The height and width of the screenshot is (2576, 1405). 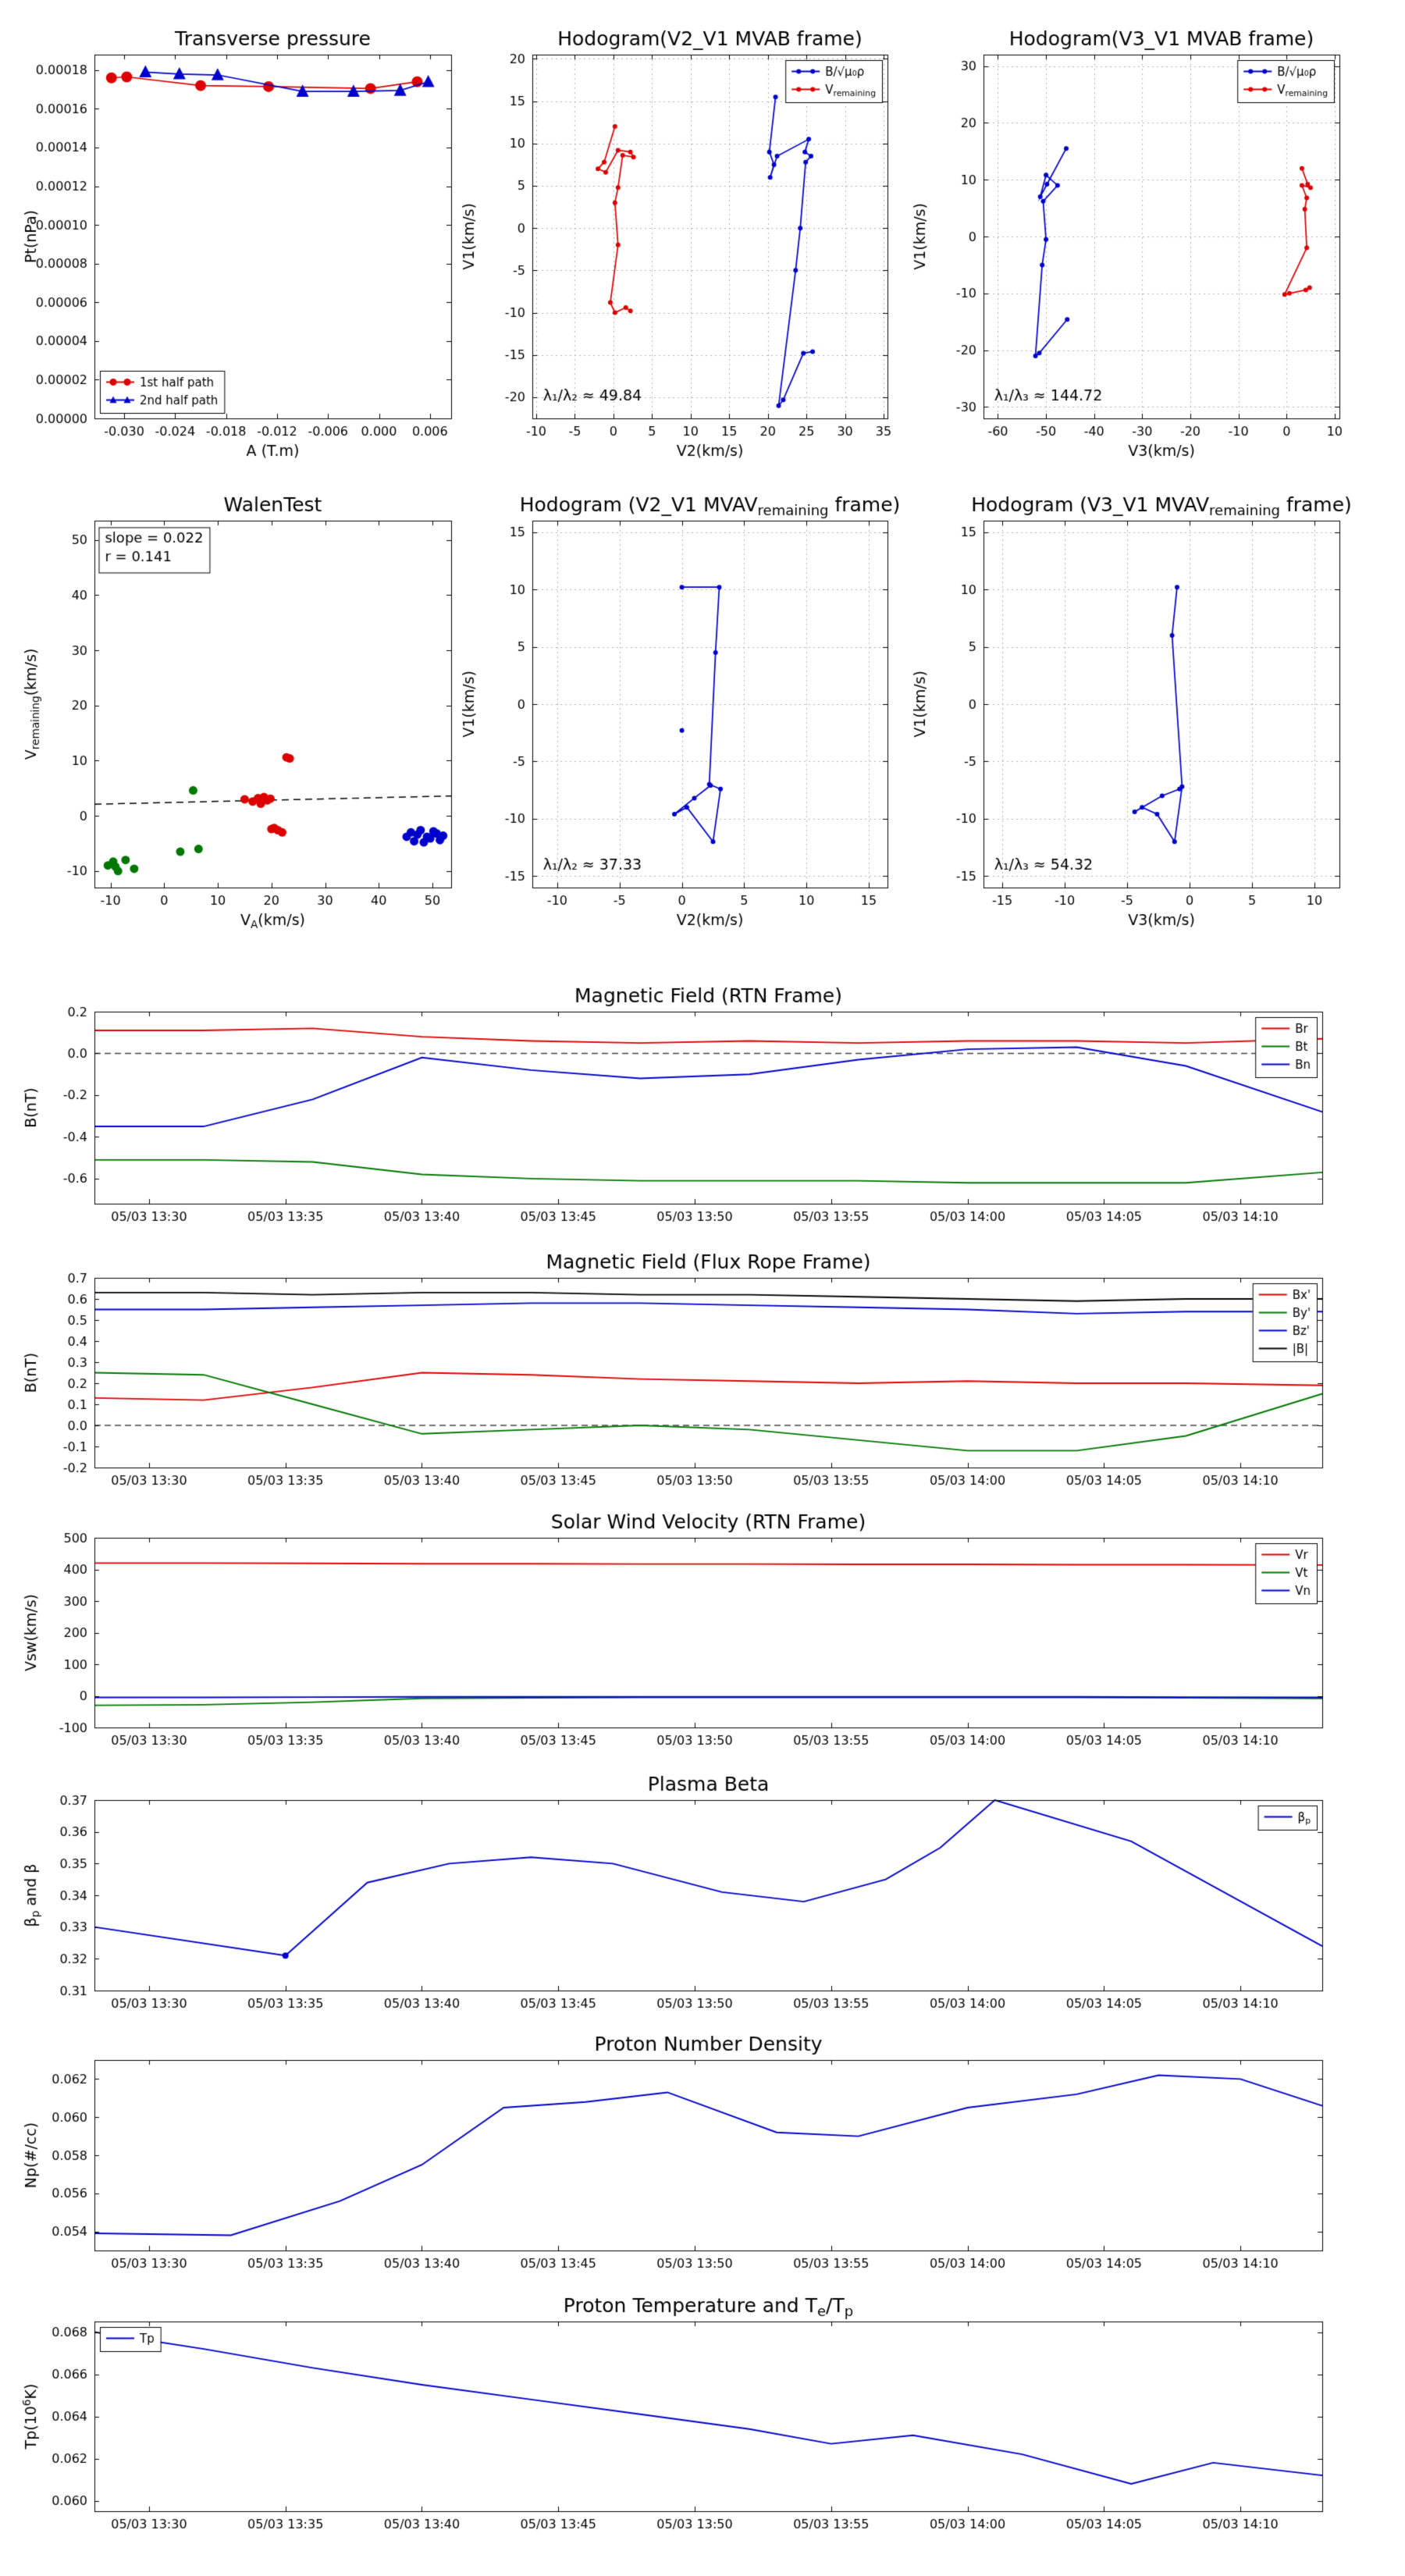 I want to click on walen-test-chart-canvas, so click(x=243, y=709).